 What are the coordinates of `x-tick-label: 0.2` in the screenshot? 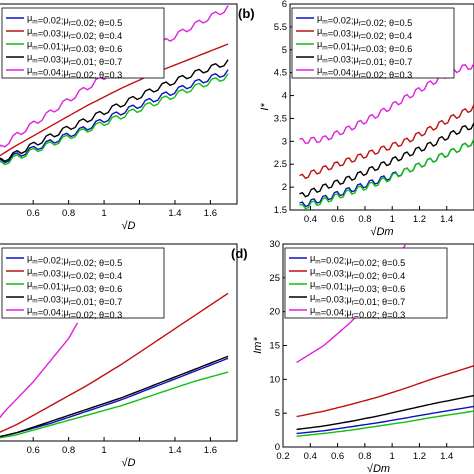 It's located at (282, 456).